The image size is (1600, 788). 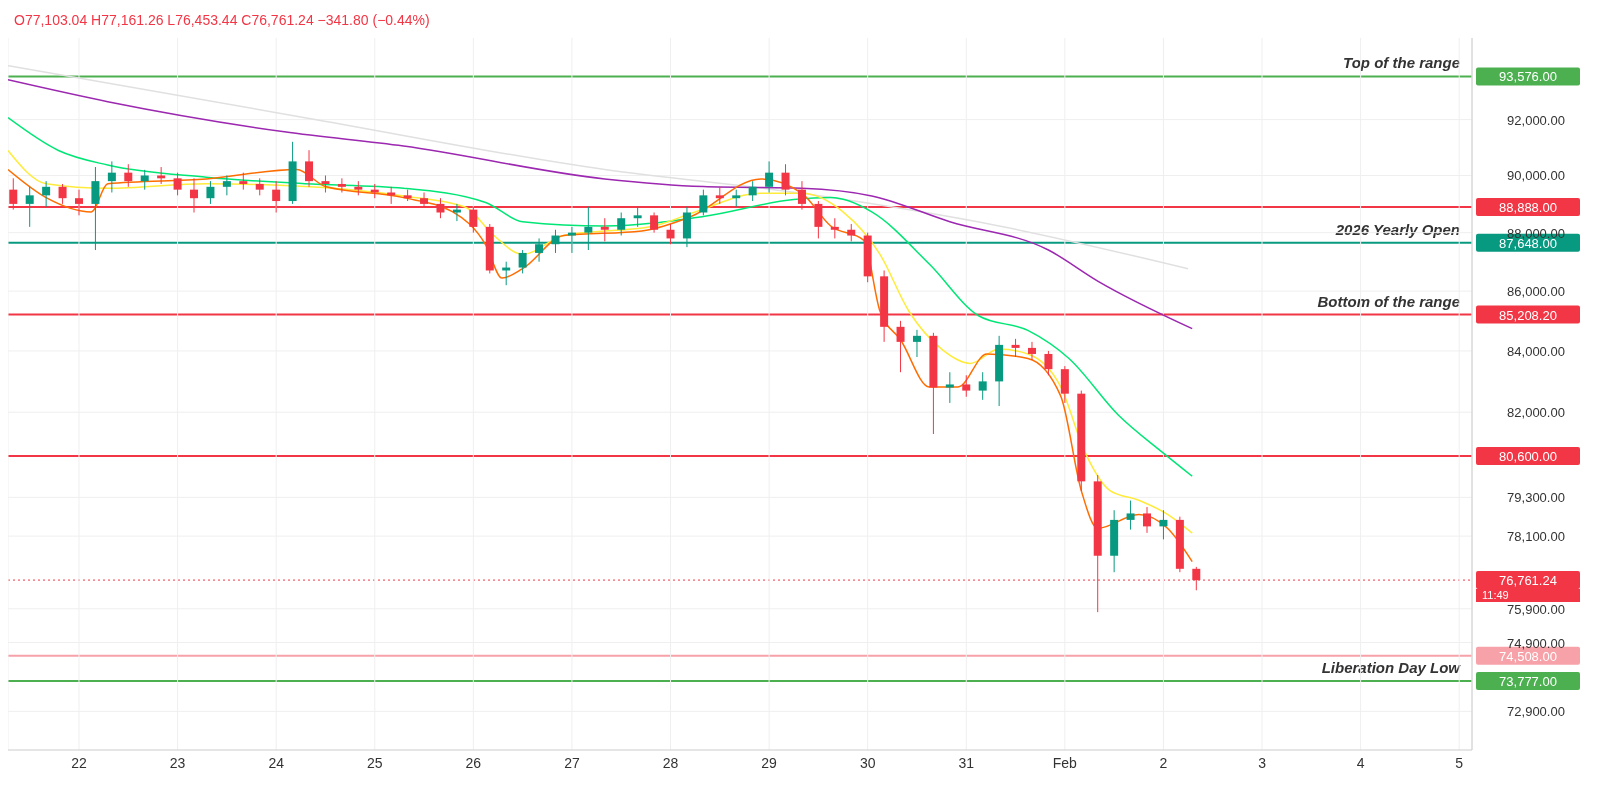 I want to click on x-tick-label: 30, so click(x=867, y=762).